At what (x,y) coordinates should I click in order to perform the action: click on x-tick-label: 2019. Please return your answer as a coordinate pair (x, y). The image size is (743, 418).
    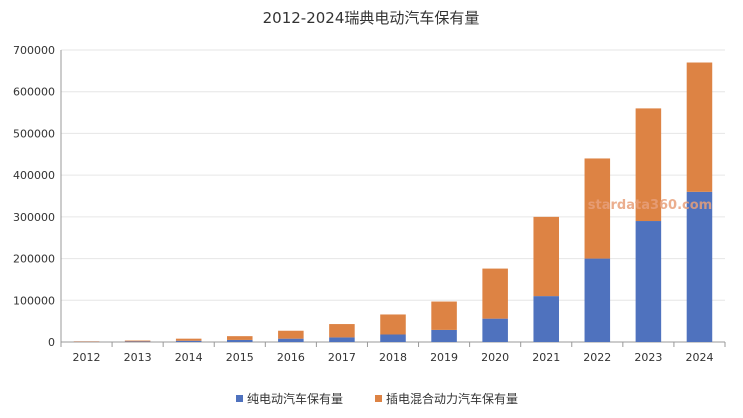
    Looking at the image, I should click on (444, 357).